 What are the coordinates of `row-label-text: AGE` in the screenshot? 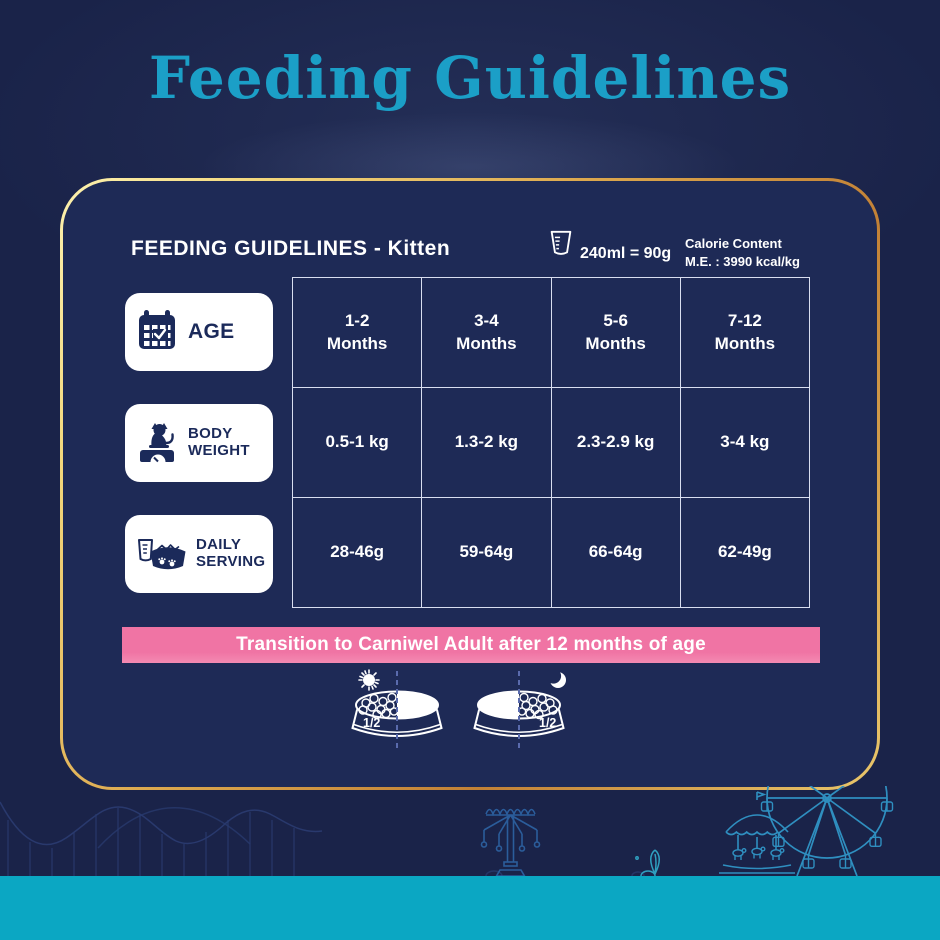 It's located at (211, 332).